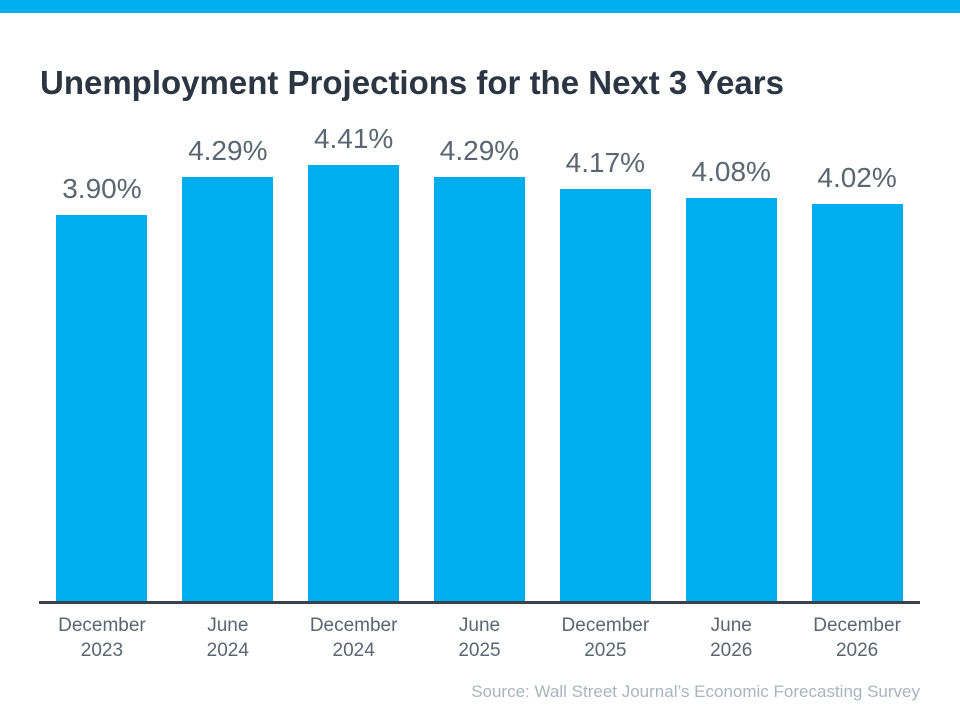 Image resolution: width=960 pixels, height=720 pixels. What do you see at coordinates (354, 638) in the screenshot?
I see `x-tick-label: December 2024` at bounding box center [354, 638].